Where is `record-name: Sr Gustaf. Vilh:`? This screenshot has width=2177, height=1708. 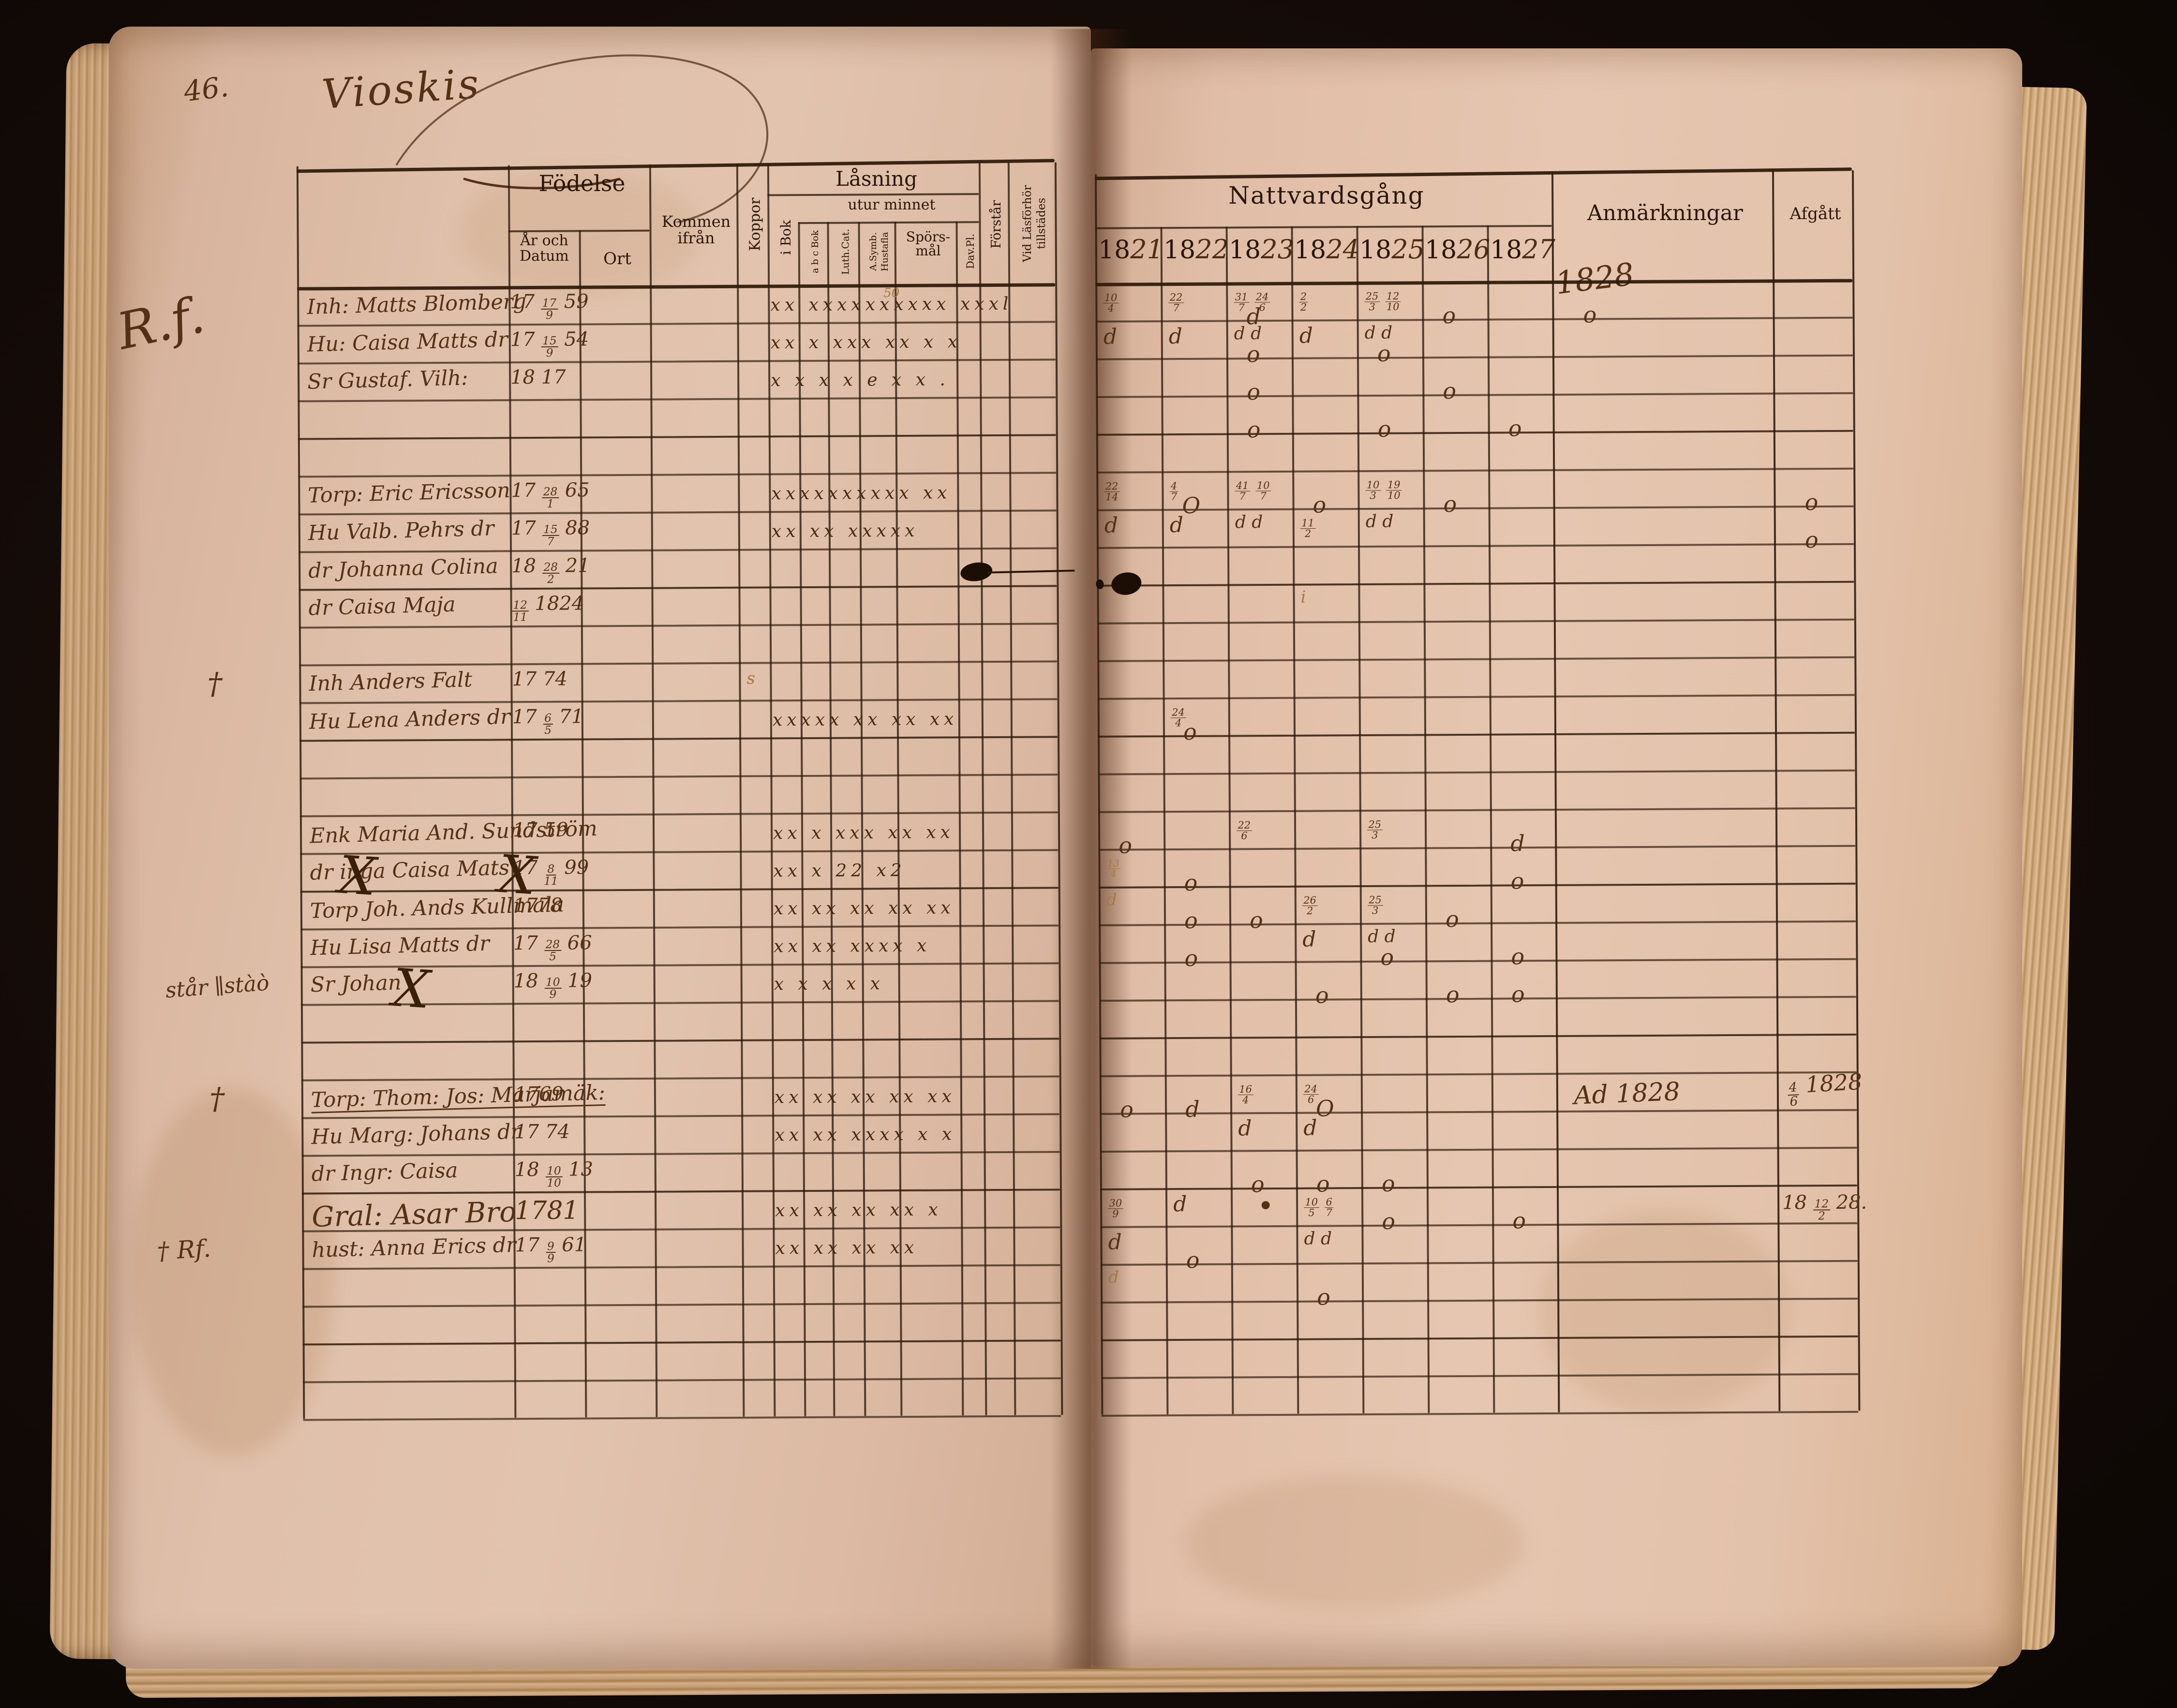
record-name: Sr Gustaf. Vilh: is located at coordinates (388, 380).